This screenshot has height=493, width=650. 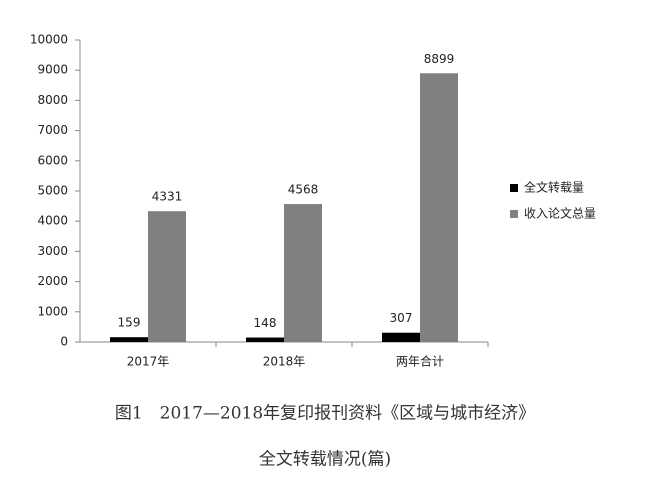 I want to click on x-tick-label: 2017年, so click(x=148, y=362).